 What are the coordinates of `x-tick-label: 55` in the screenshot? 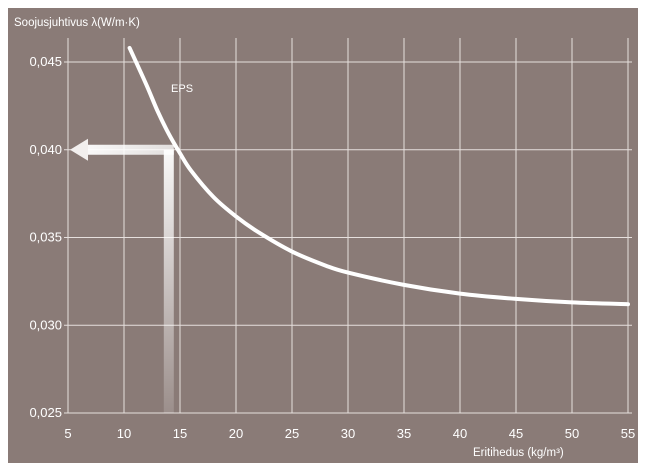 It's located at (628, 433).